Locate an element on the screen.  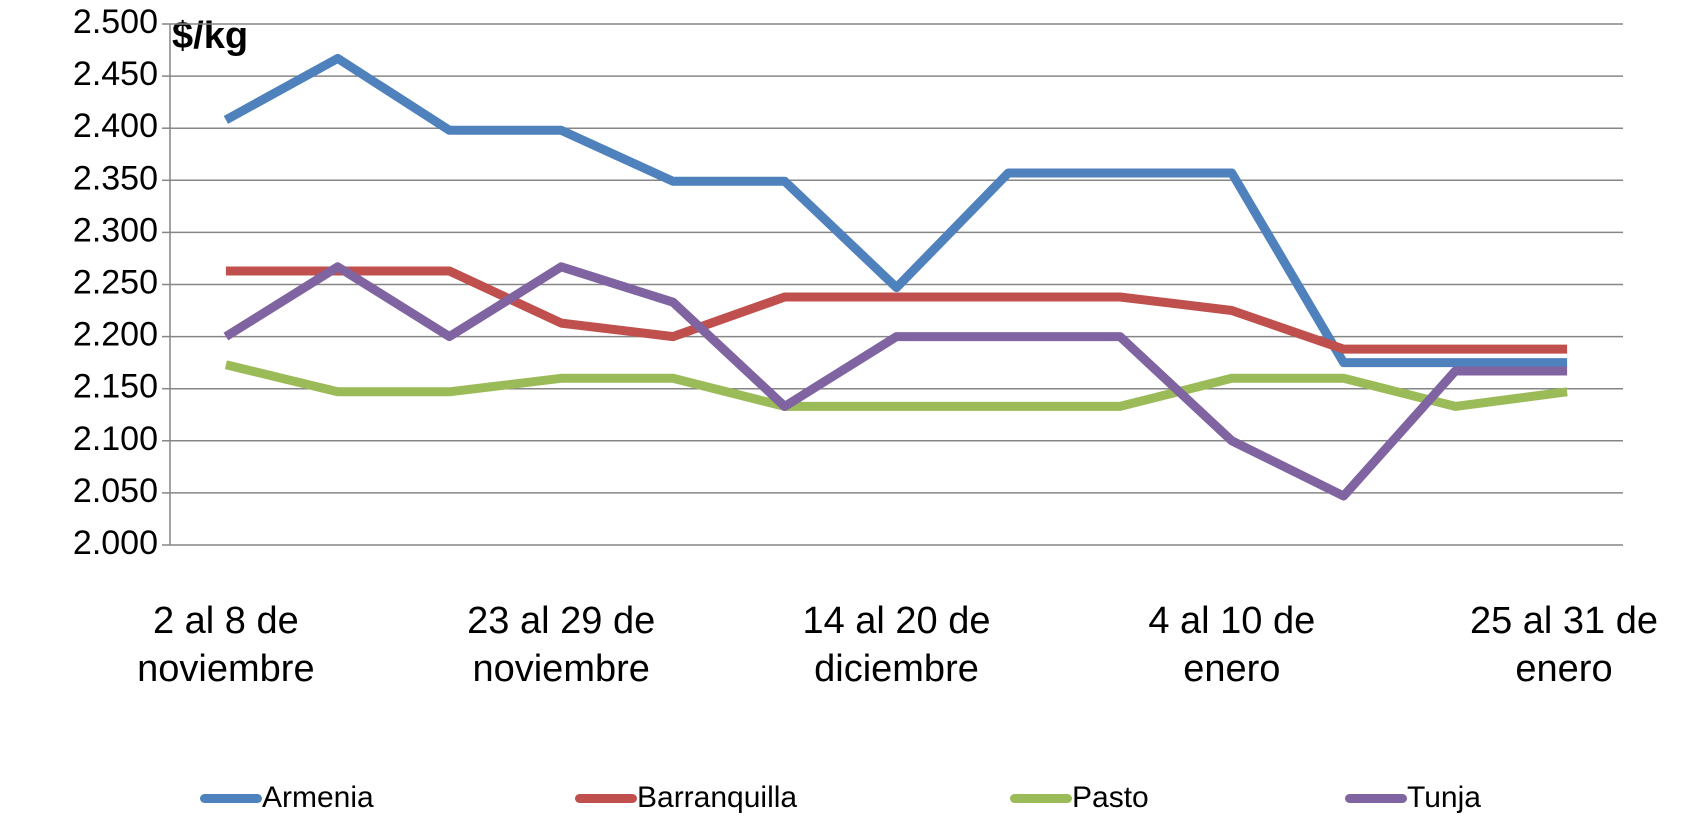
y-tick-label: 2.050 is located at coordinates (115, 491).